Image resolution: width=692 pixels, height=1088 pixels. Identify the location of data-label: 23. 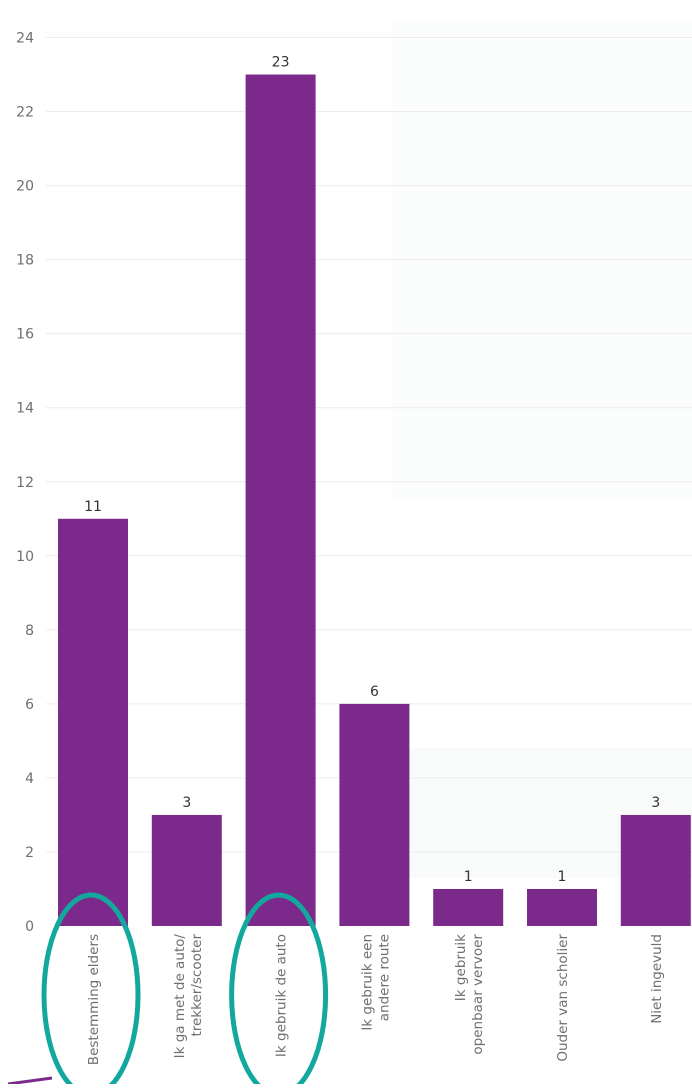
(281, 63).